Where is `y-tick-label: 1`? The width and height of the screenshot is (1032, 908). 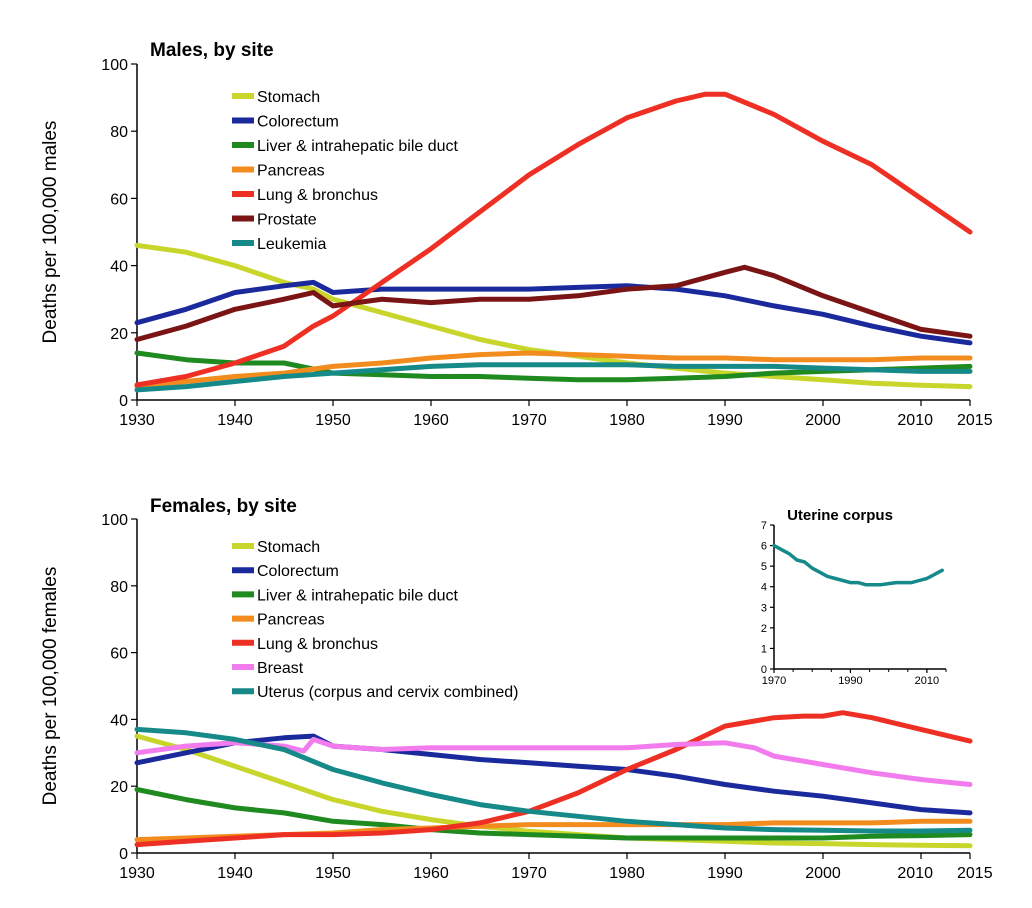
y-tick-label: 1 is located at coordinates (764, 649).